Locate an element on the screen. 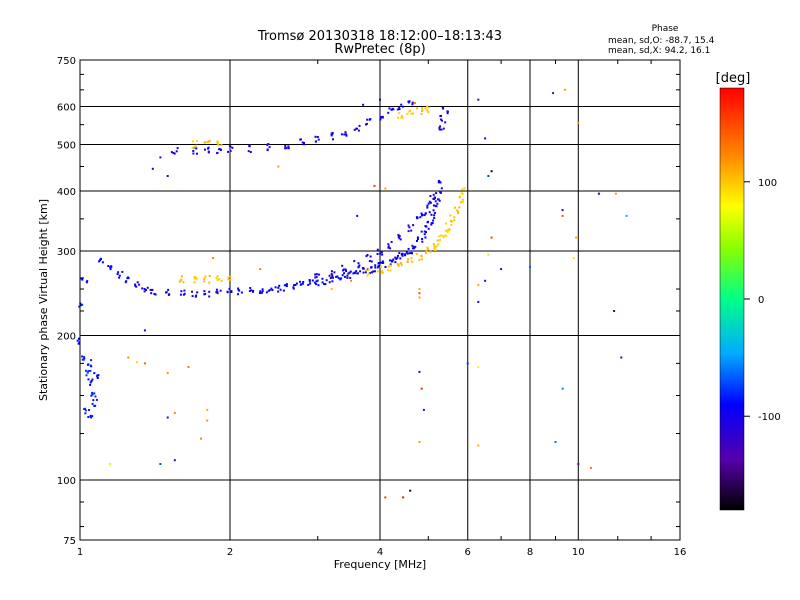 This screenshot has width=800, height=600. x-axis-label: Frequency [MHz] is located at coordinates (380, 564).